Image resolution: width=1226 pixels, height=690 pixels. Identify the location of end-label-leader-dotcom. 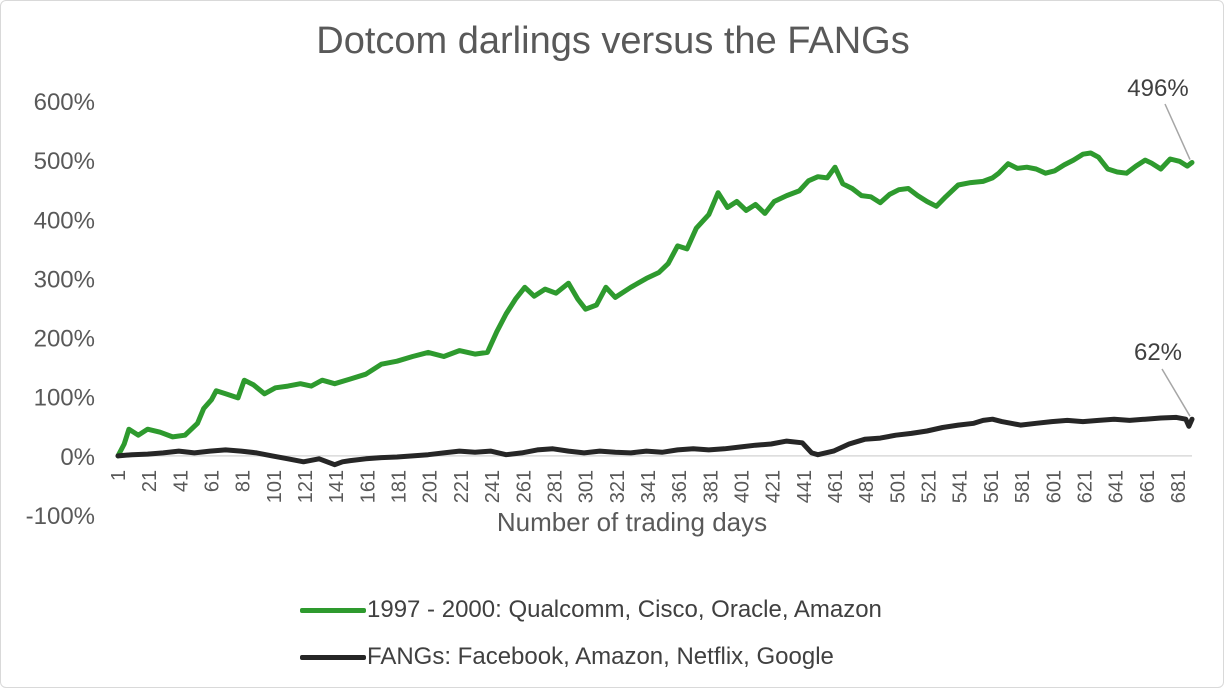
(1177, 131).